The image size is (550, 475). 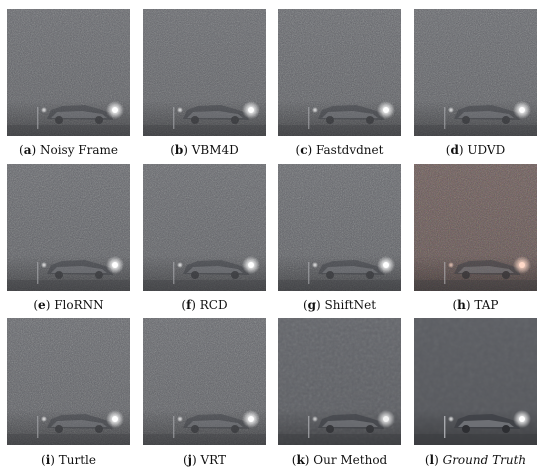 What do you see at coordinates (213, 460) in the screenshot?
I see `panel-title: VRT` at bounding box center [213, 460].